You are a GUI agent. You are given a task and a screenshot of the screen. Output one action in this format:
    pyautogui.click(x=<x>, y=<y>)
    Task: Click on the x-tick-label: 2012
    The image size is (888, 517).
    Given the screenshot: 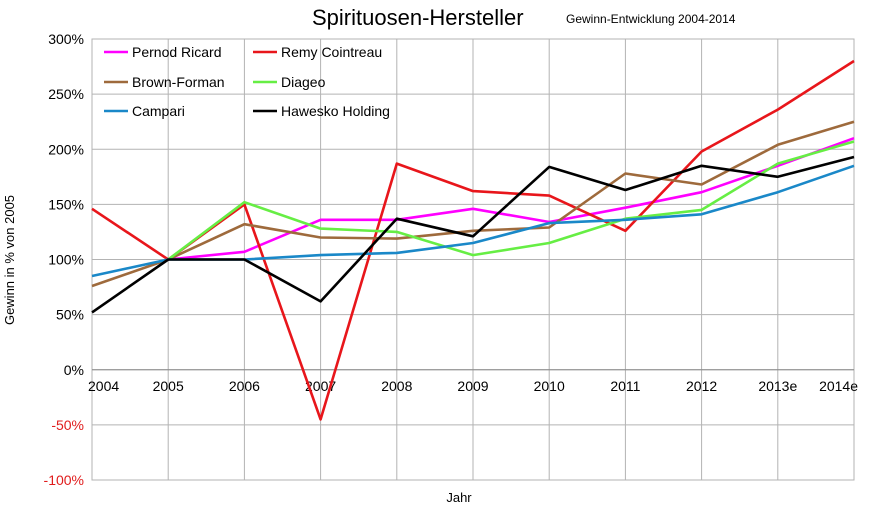 What is the action you would take?
    pyautogui.click(x=701, y=386)
    